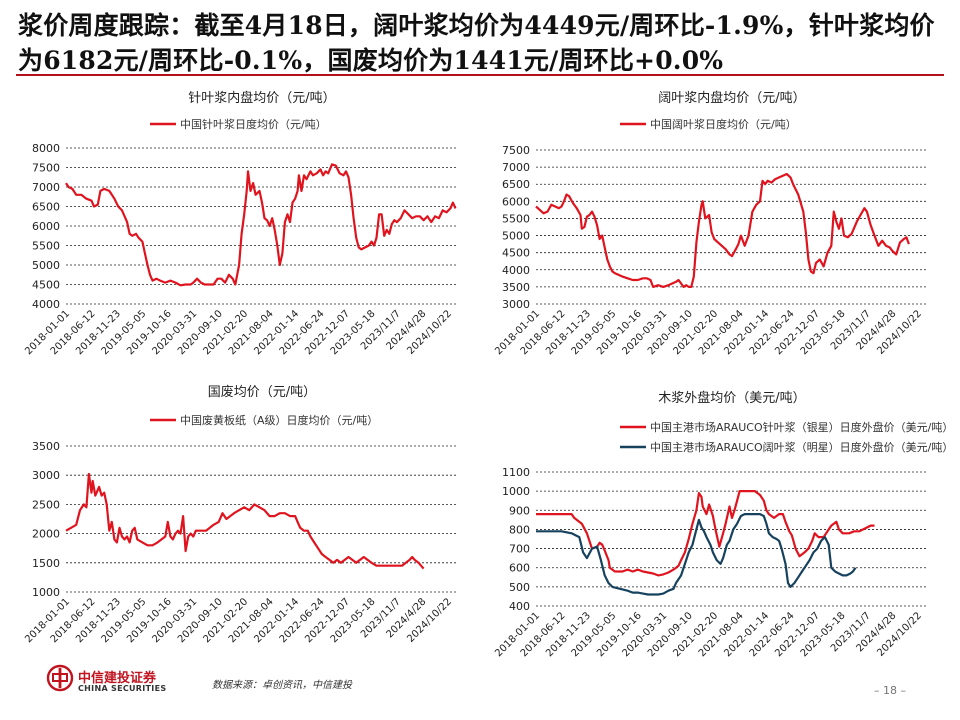 This screenshot has width=960, height=720. Describe the element at coordinates (261, 98) in the screenshot. I see `chart-title: 针叶浆内盘均价（元/吨）` at that location.